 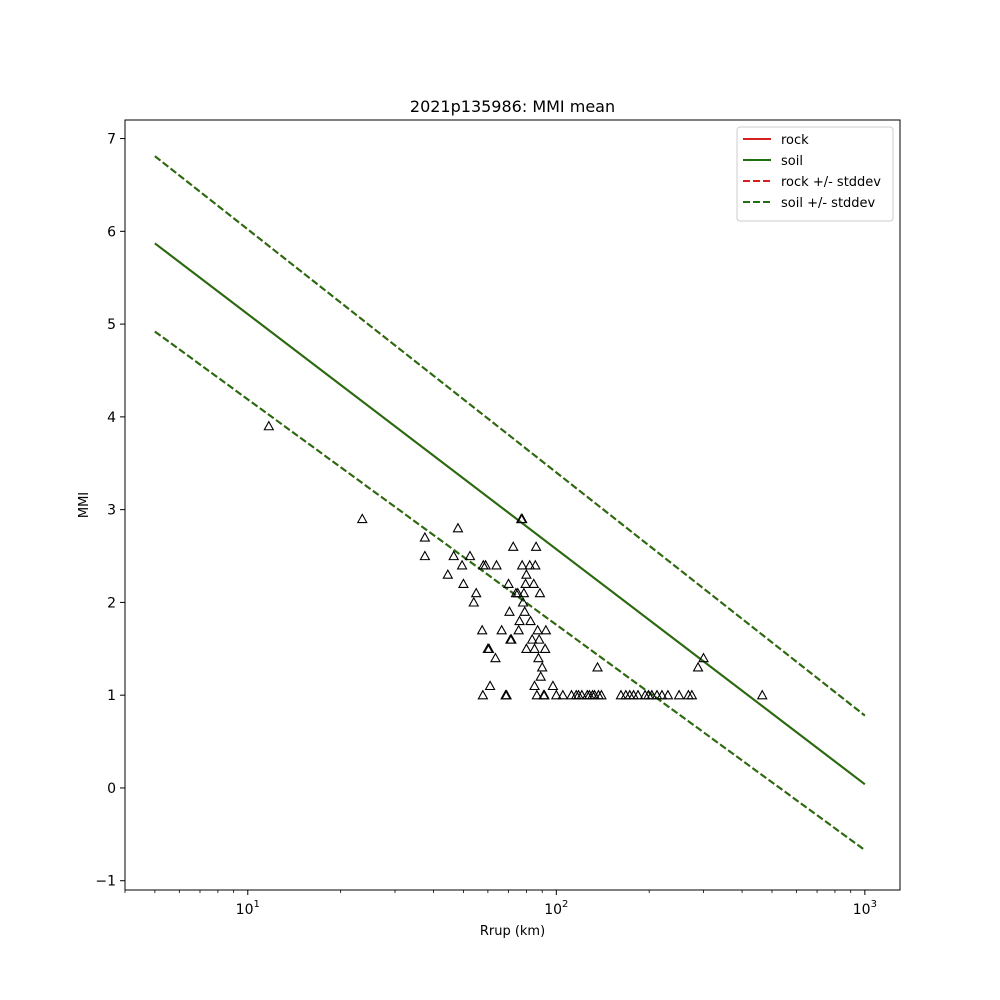 I want to click on legend-box, so click(x=815, y=174).